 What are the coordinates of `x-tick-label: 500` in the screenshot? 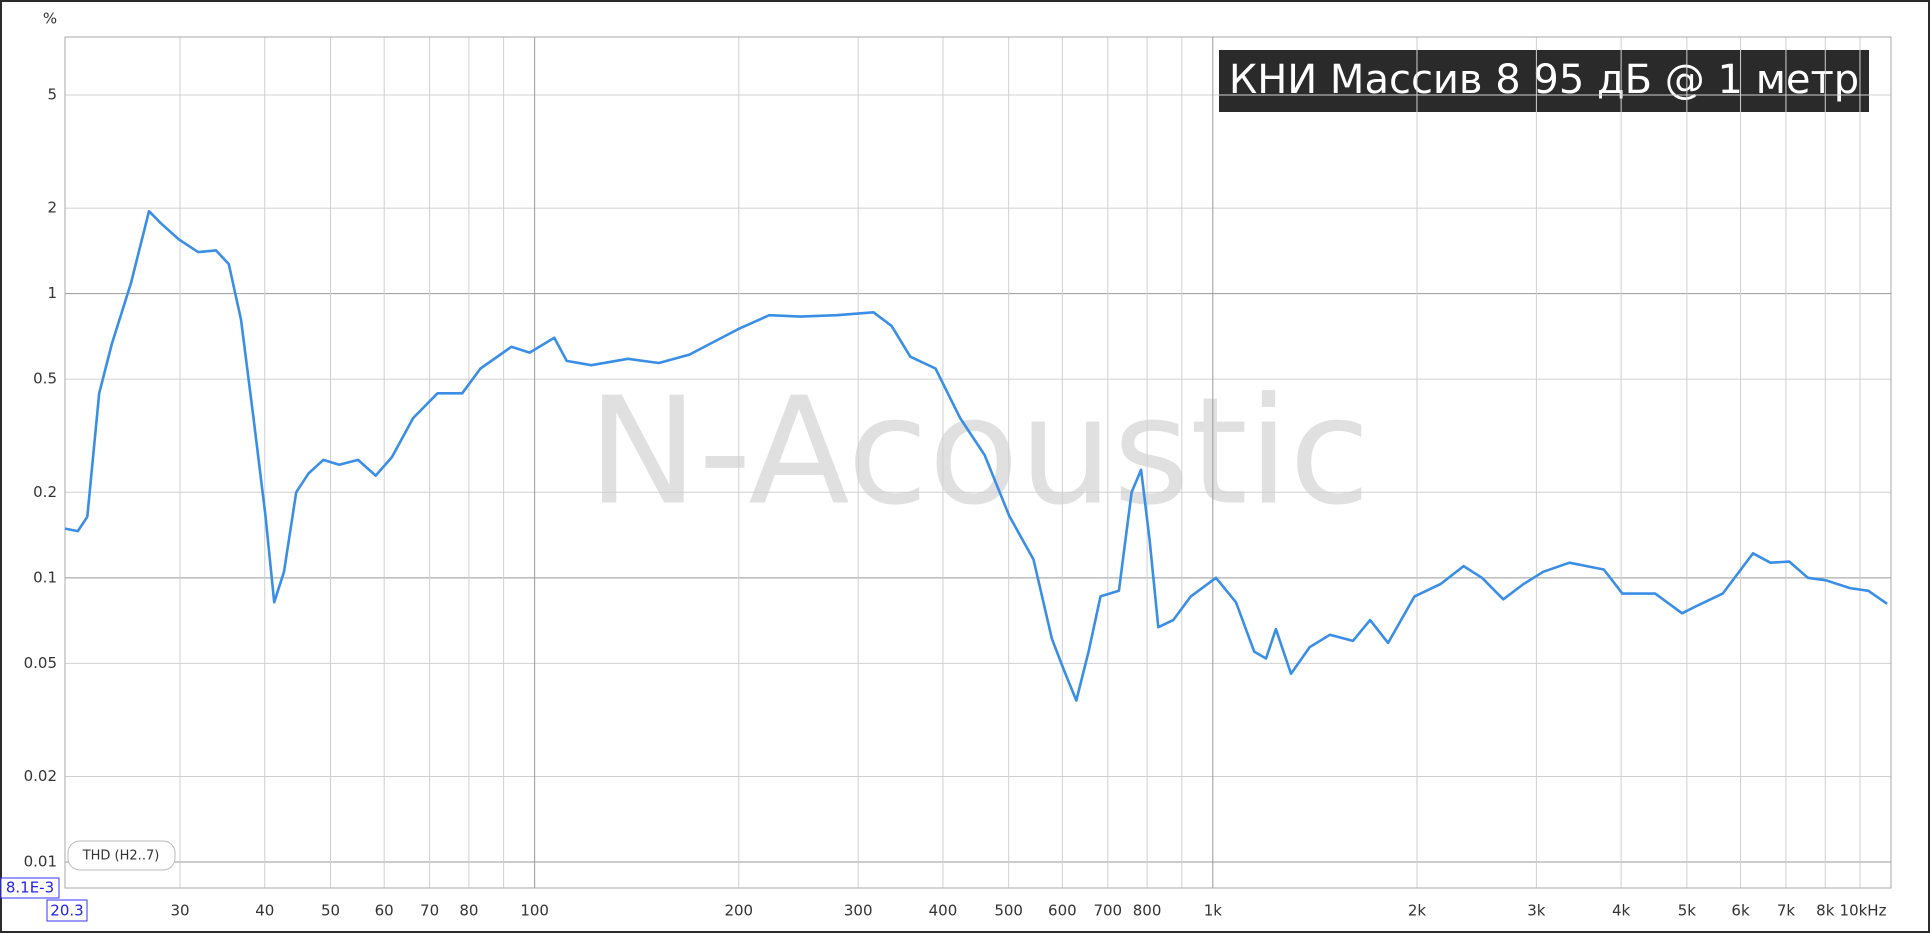 It's located at (1008, 911).